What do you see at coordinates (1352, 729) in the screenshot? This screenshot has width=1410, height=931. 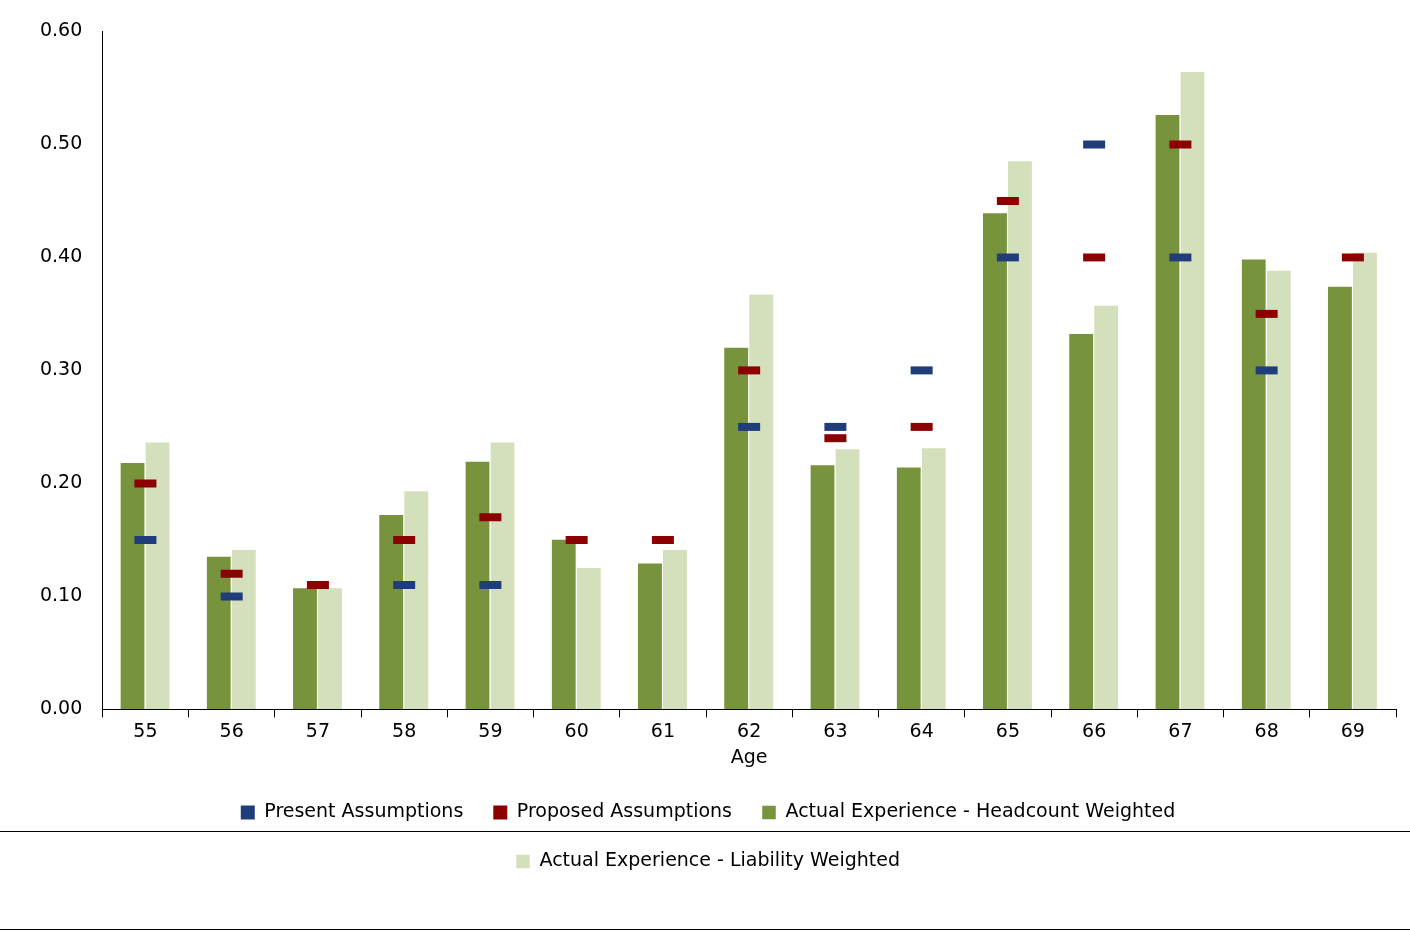 I see `x-tick-label: 69` at bounding box center [1352, 729].